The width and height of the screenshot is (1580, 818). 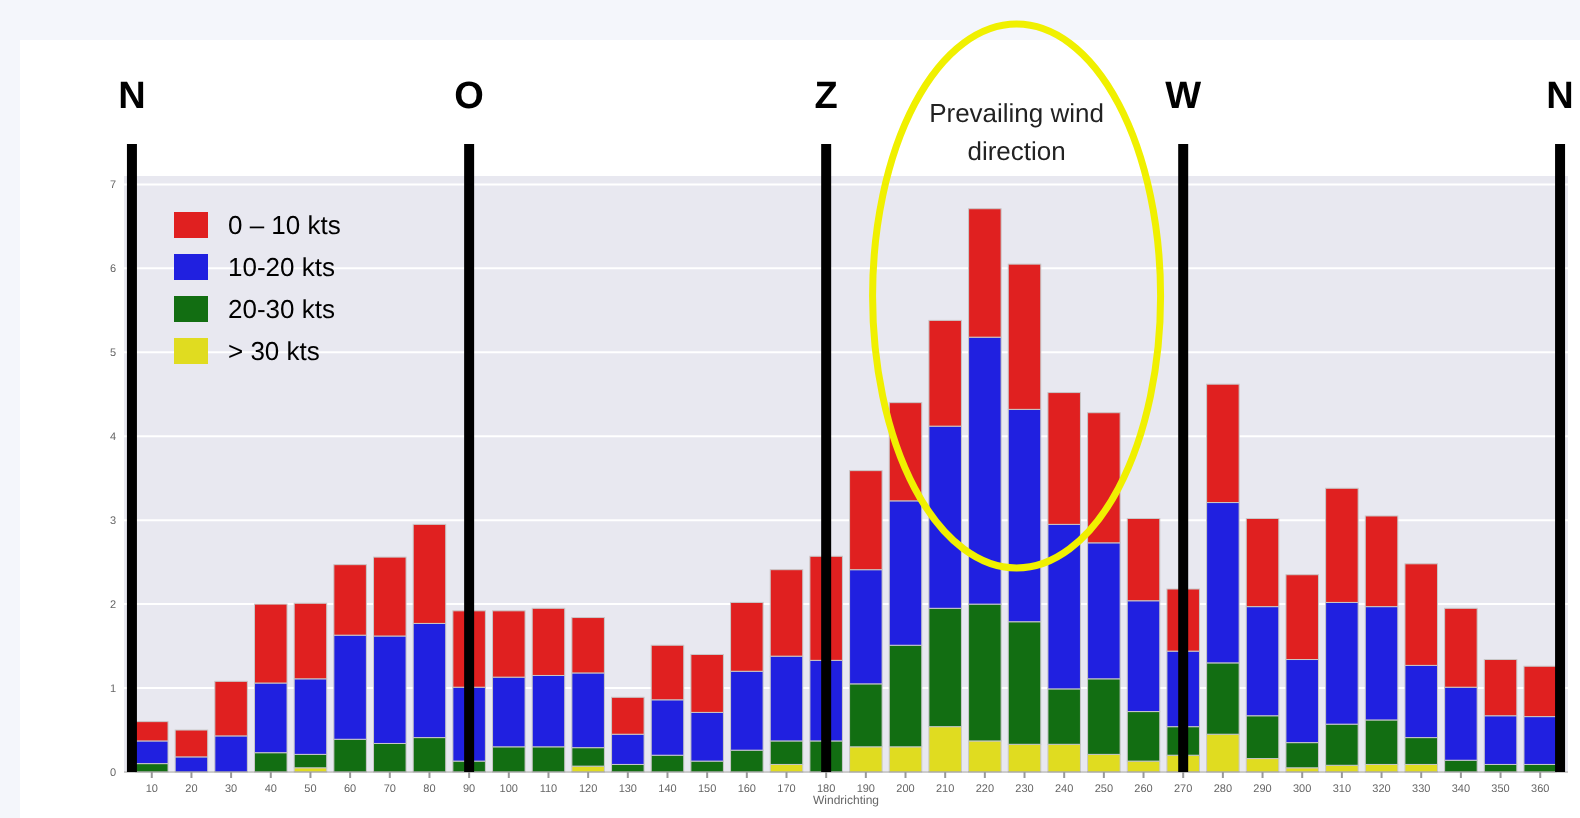 What do you see at coordinates (282, 309) in the screenshot?
I see `legend-label: 20-30 kts` at bounding box center [282, 309].